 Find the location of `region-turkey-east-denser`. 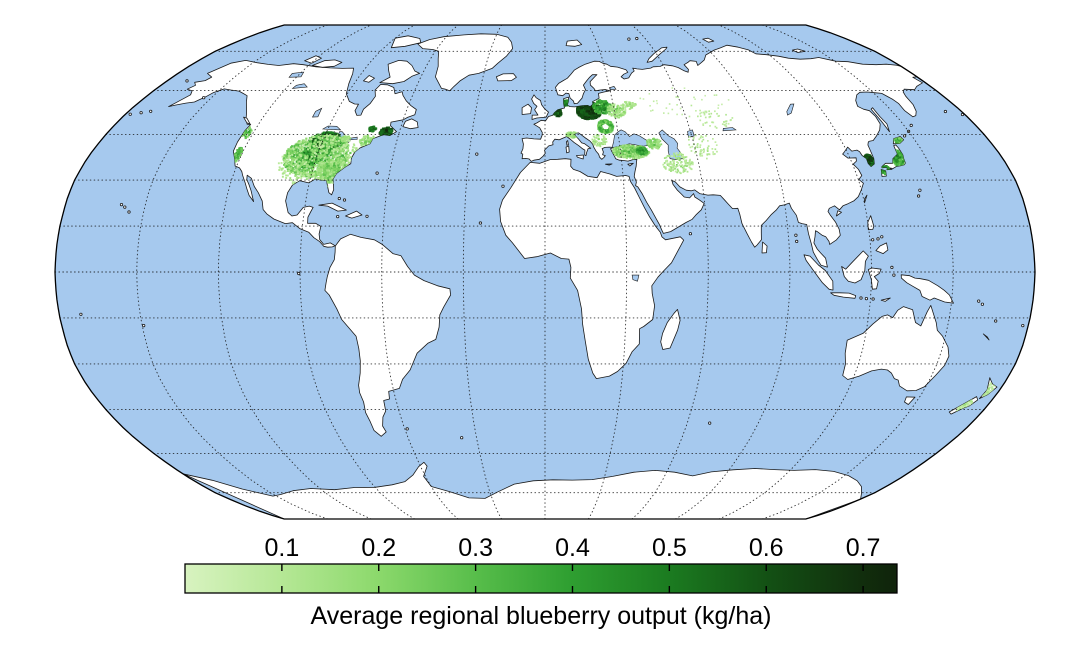

region-turkey-east-denser is located at coordinates (642, 151).